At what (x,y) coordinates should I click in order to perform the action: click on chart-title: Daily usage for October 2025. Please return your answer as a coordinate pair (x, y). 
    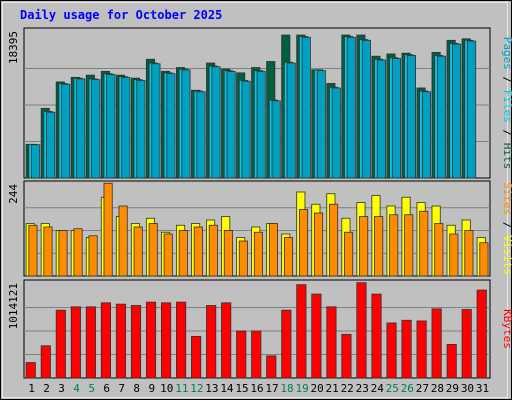
    Looking at the image, I should click on (121, 15).